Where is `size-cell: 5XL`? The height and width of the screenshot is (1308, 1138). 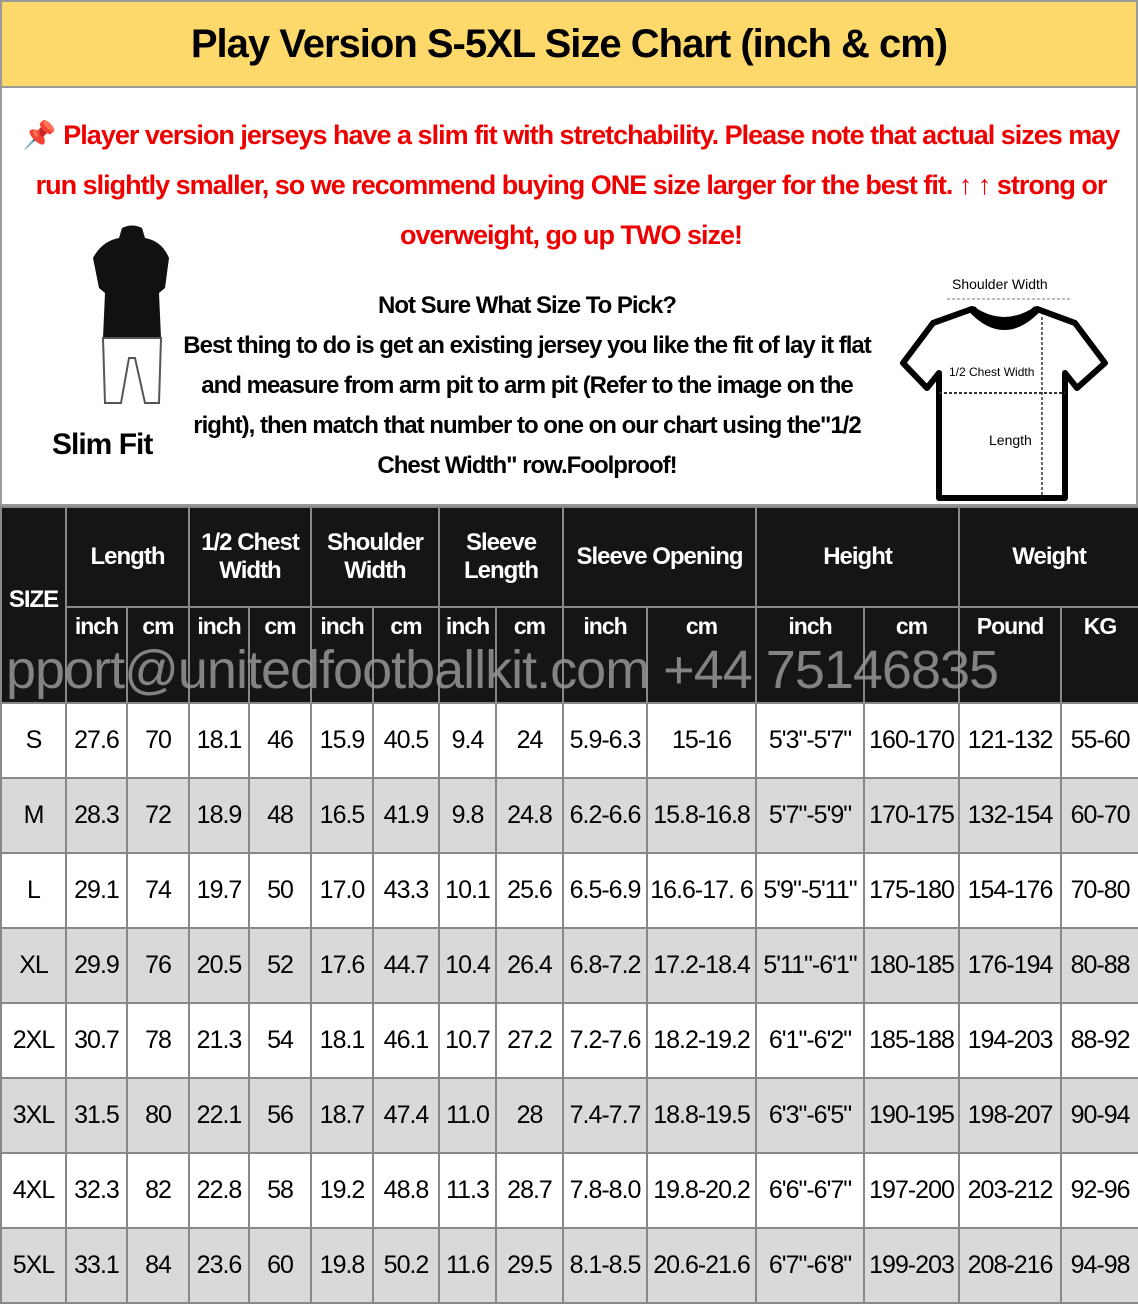
size-cell: 5XL is located at coordinates (33, 1265).